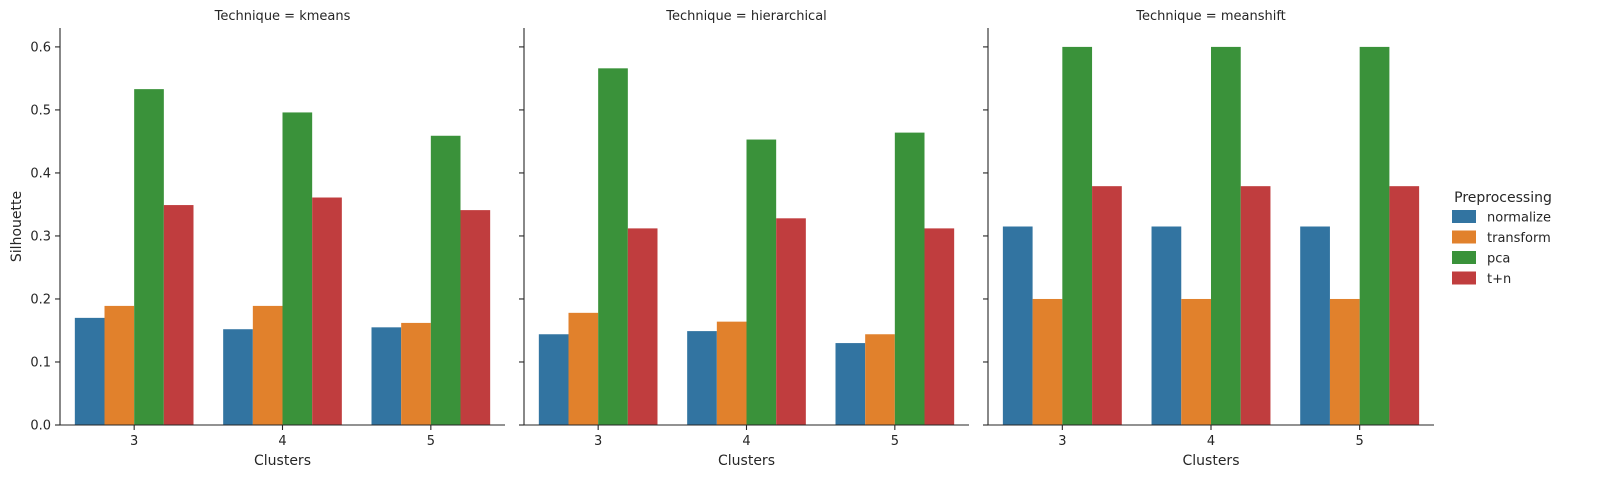  I want to click on legend-item-transform: transform, so click(1501, 238).